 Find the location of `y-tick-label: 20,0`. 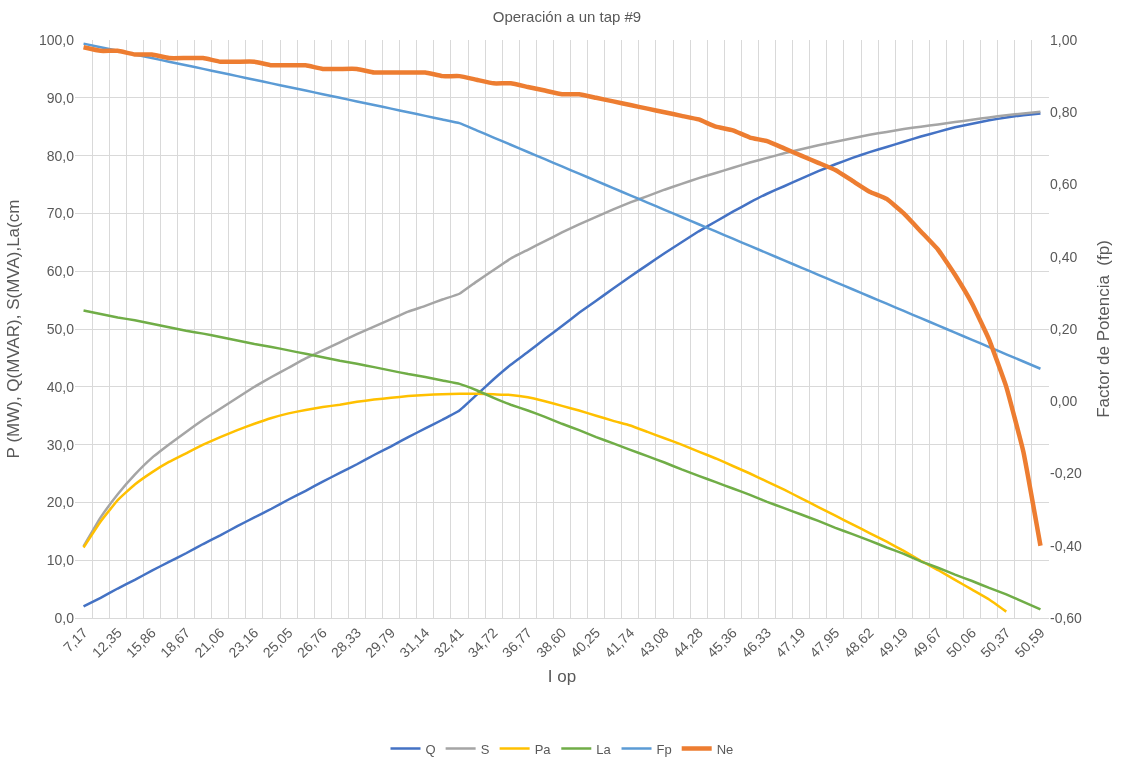

y-tick-label: 20,0 is located at coordinates (60, 502).